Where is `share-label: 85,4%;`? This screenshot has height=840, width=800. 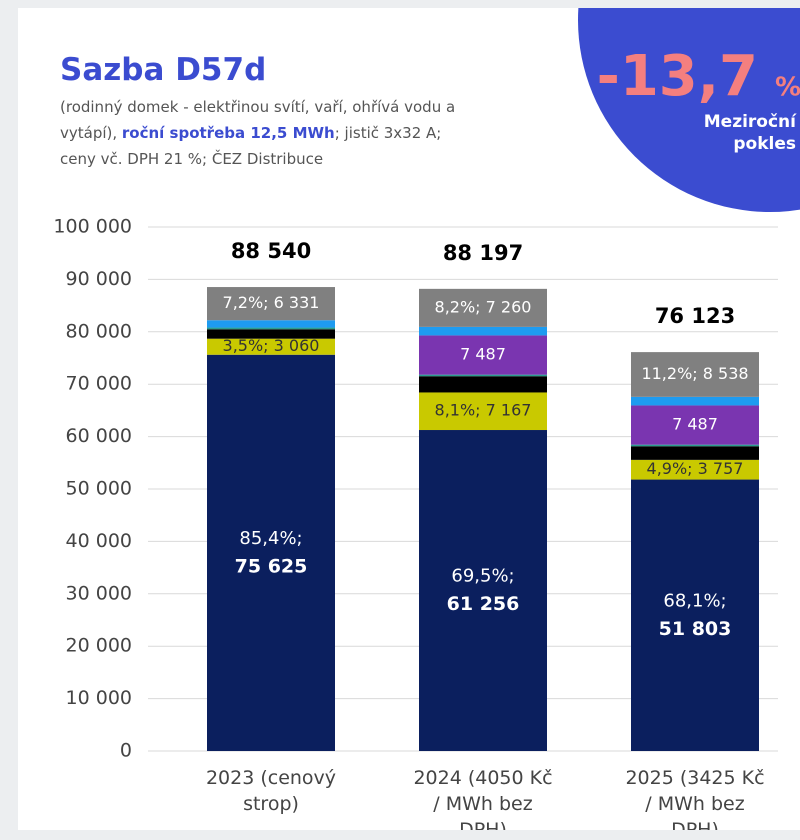
share-label: 85,4%; is located at coordinates (270, 538).